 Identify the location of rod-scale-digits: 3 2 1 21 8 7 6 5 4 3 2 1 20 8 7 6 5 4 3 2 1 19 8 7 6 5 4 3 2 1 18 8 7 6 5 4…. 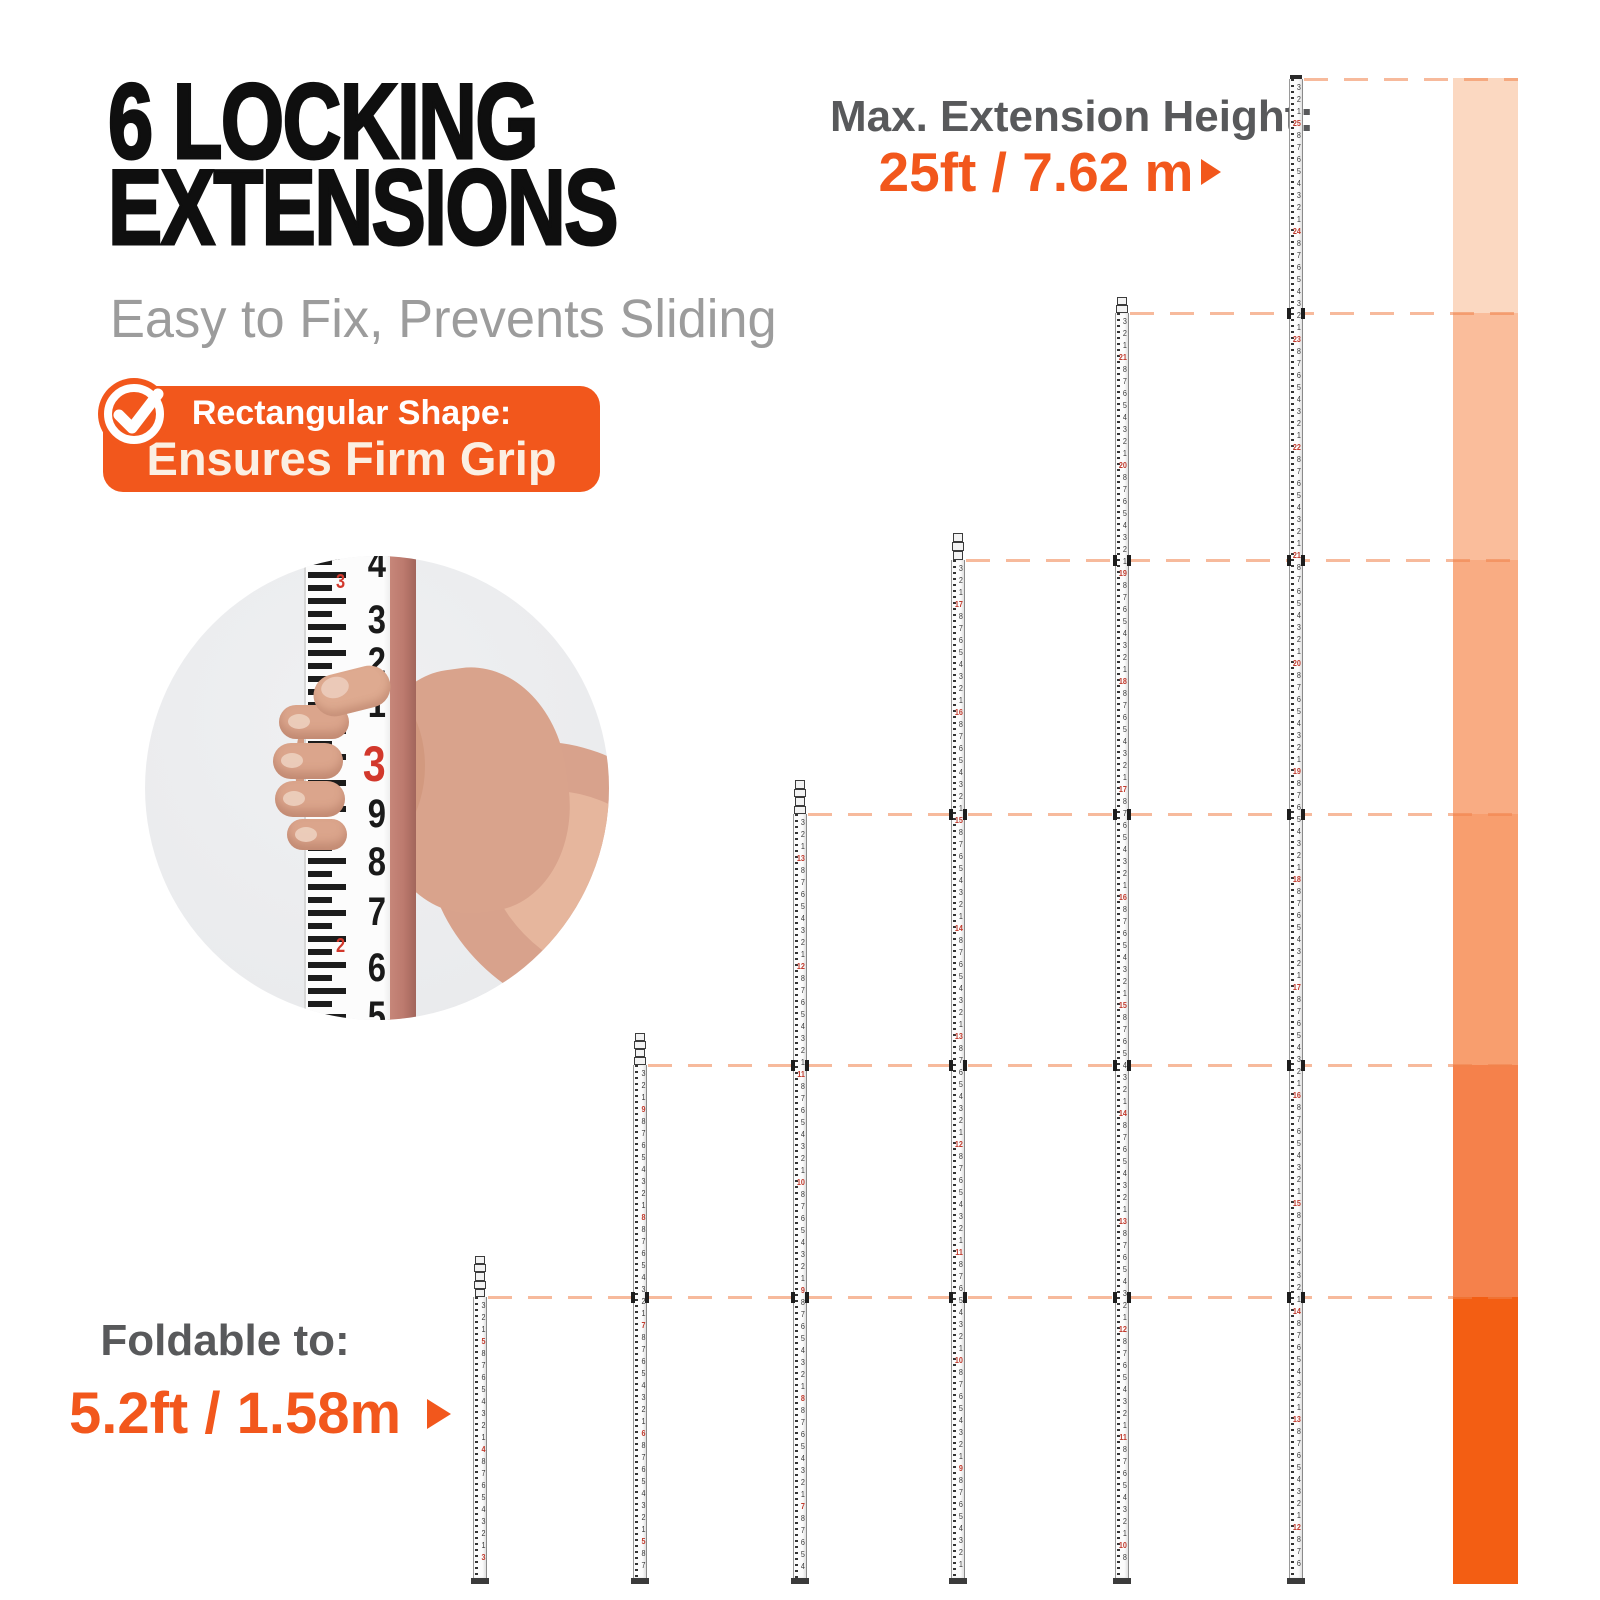
(1122, 939).